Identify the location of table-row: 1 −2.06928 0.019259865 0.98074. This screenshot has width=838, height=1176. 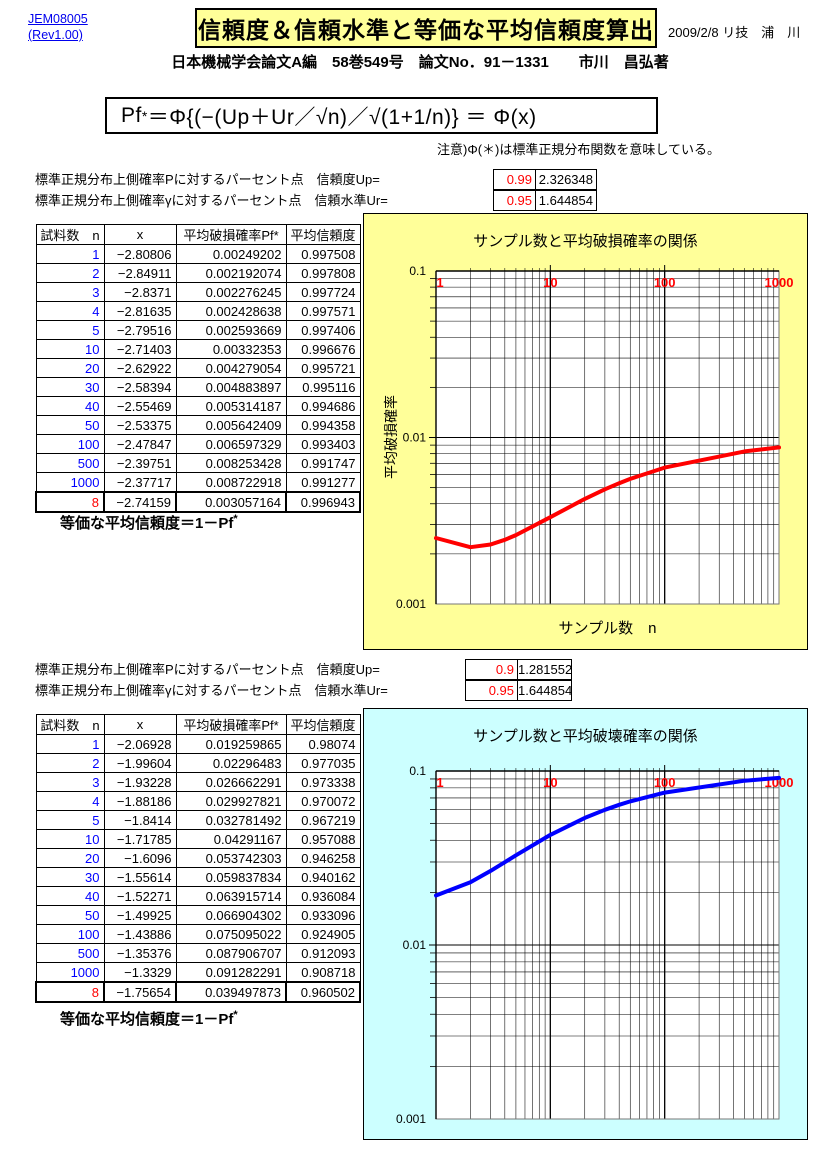
(198, 744).